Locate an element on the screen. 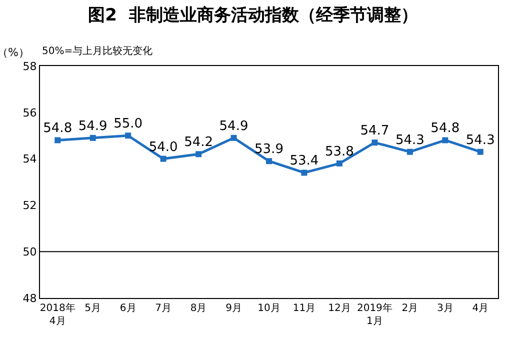  y-axis-title: （%） is located at coordinates (15, 52).